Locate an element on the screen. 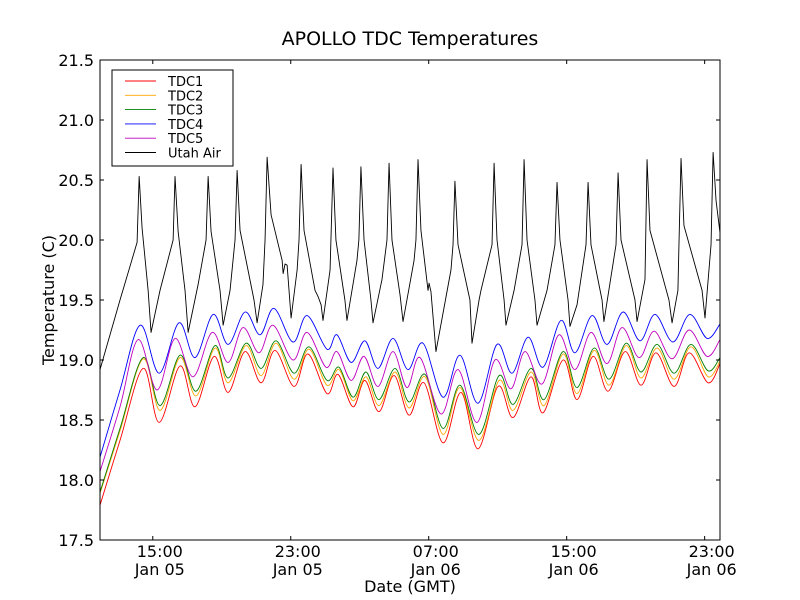 The height and width of the screenshot is (600, 800). legend-box is located at coordinates (172, 118).